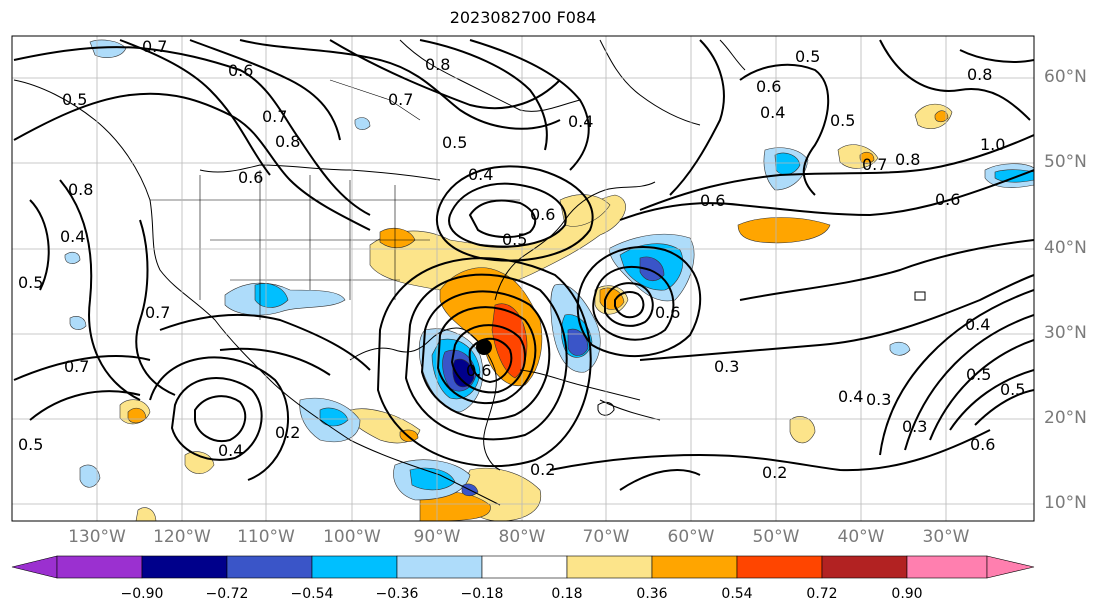 This screenshot has height=615, width=1105. Describe the element at coordinates (822, 594) in the screenshot. I see `colorbar-tick-label: 0.72` at that location.